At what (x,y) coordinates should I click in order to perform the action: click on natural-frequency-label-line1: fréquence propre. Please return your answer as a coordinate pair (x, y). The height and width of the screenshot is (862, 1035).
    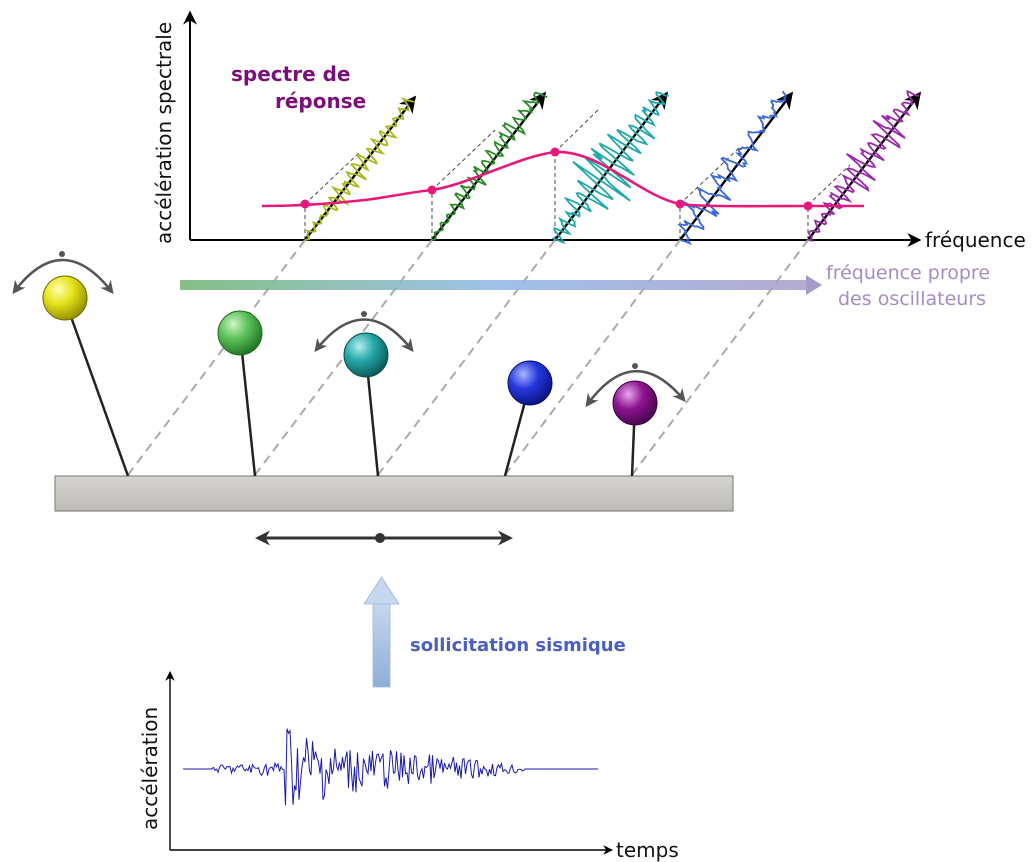
    Looking at the image, I should click on (908, 273).